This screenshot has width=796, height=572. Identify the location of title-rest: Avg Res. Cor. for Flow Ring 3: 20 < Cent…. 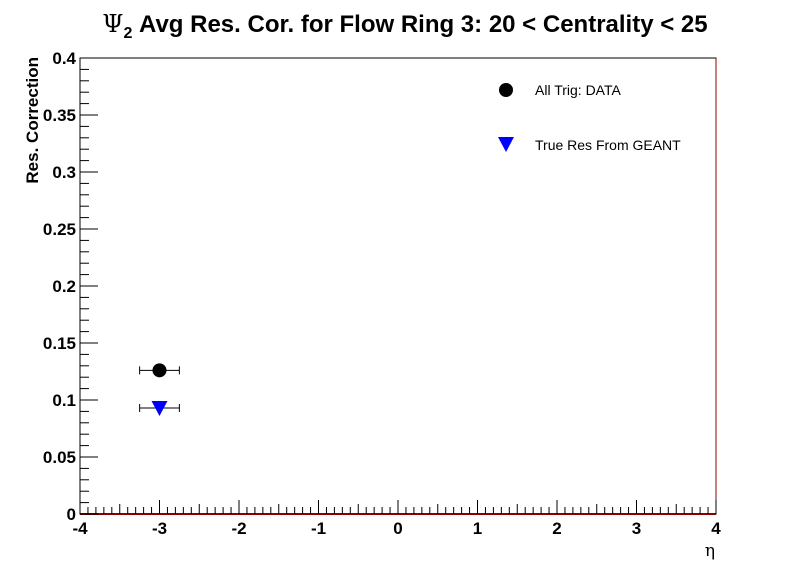
(419, 24).